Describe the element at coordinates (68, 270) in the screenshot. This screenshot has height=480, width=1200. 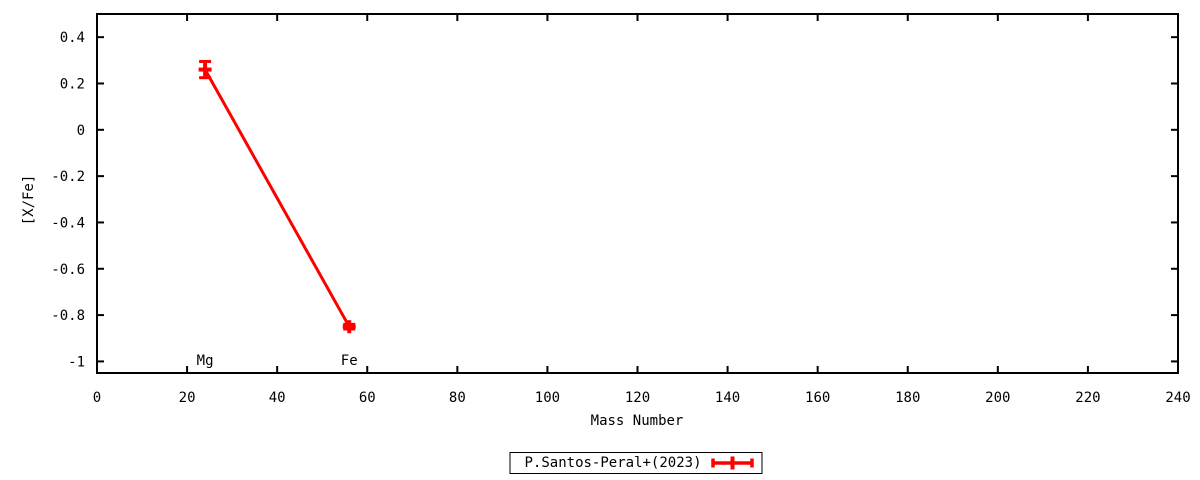
I see `y-tick-label: -0.6` at that location.